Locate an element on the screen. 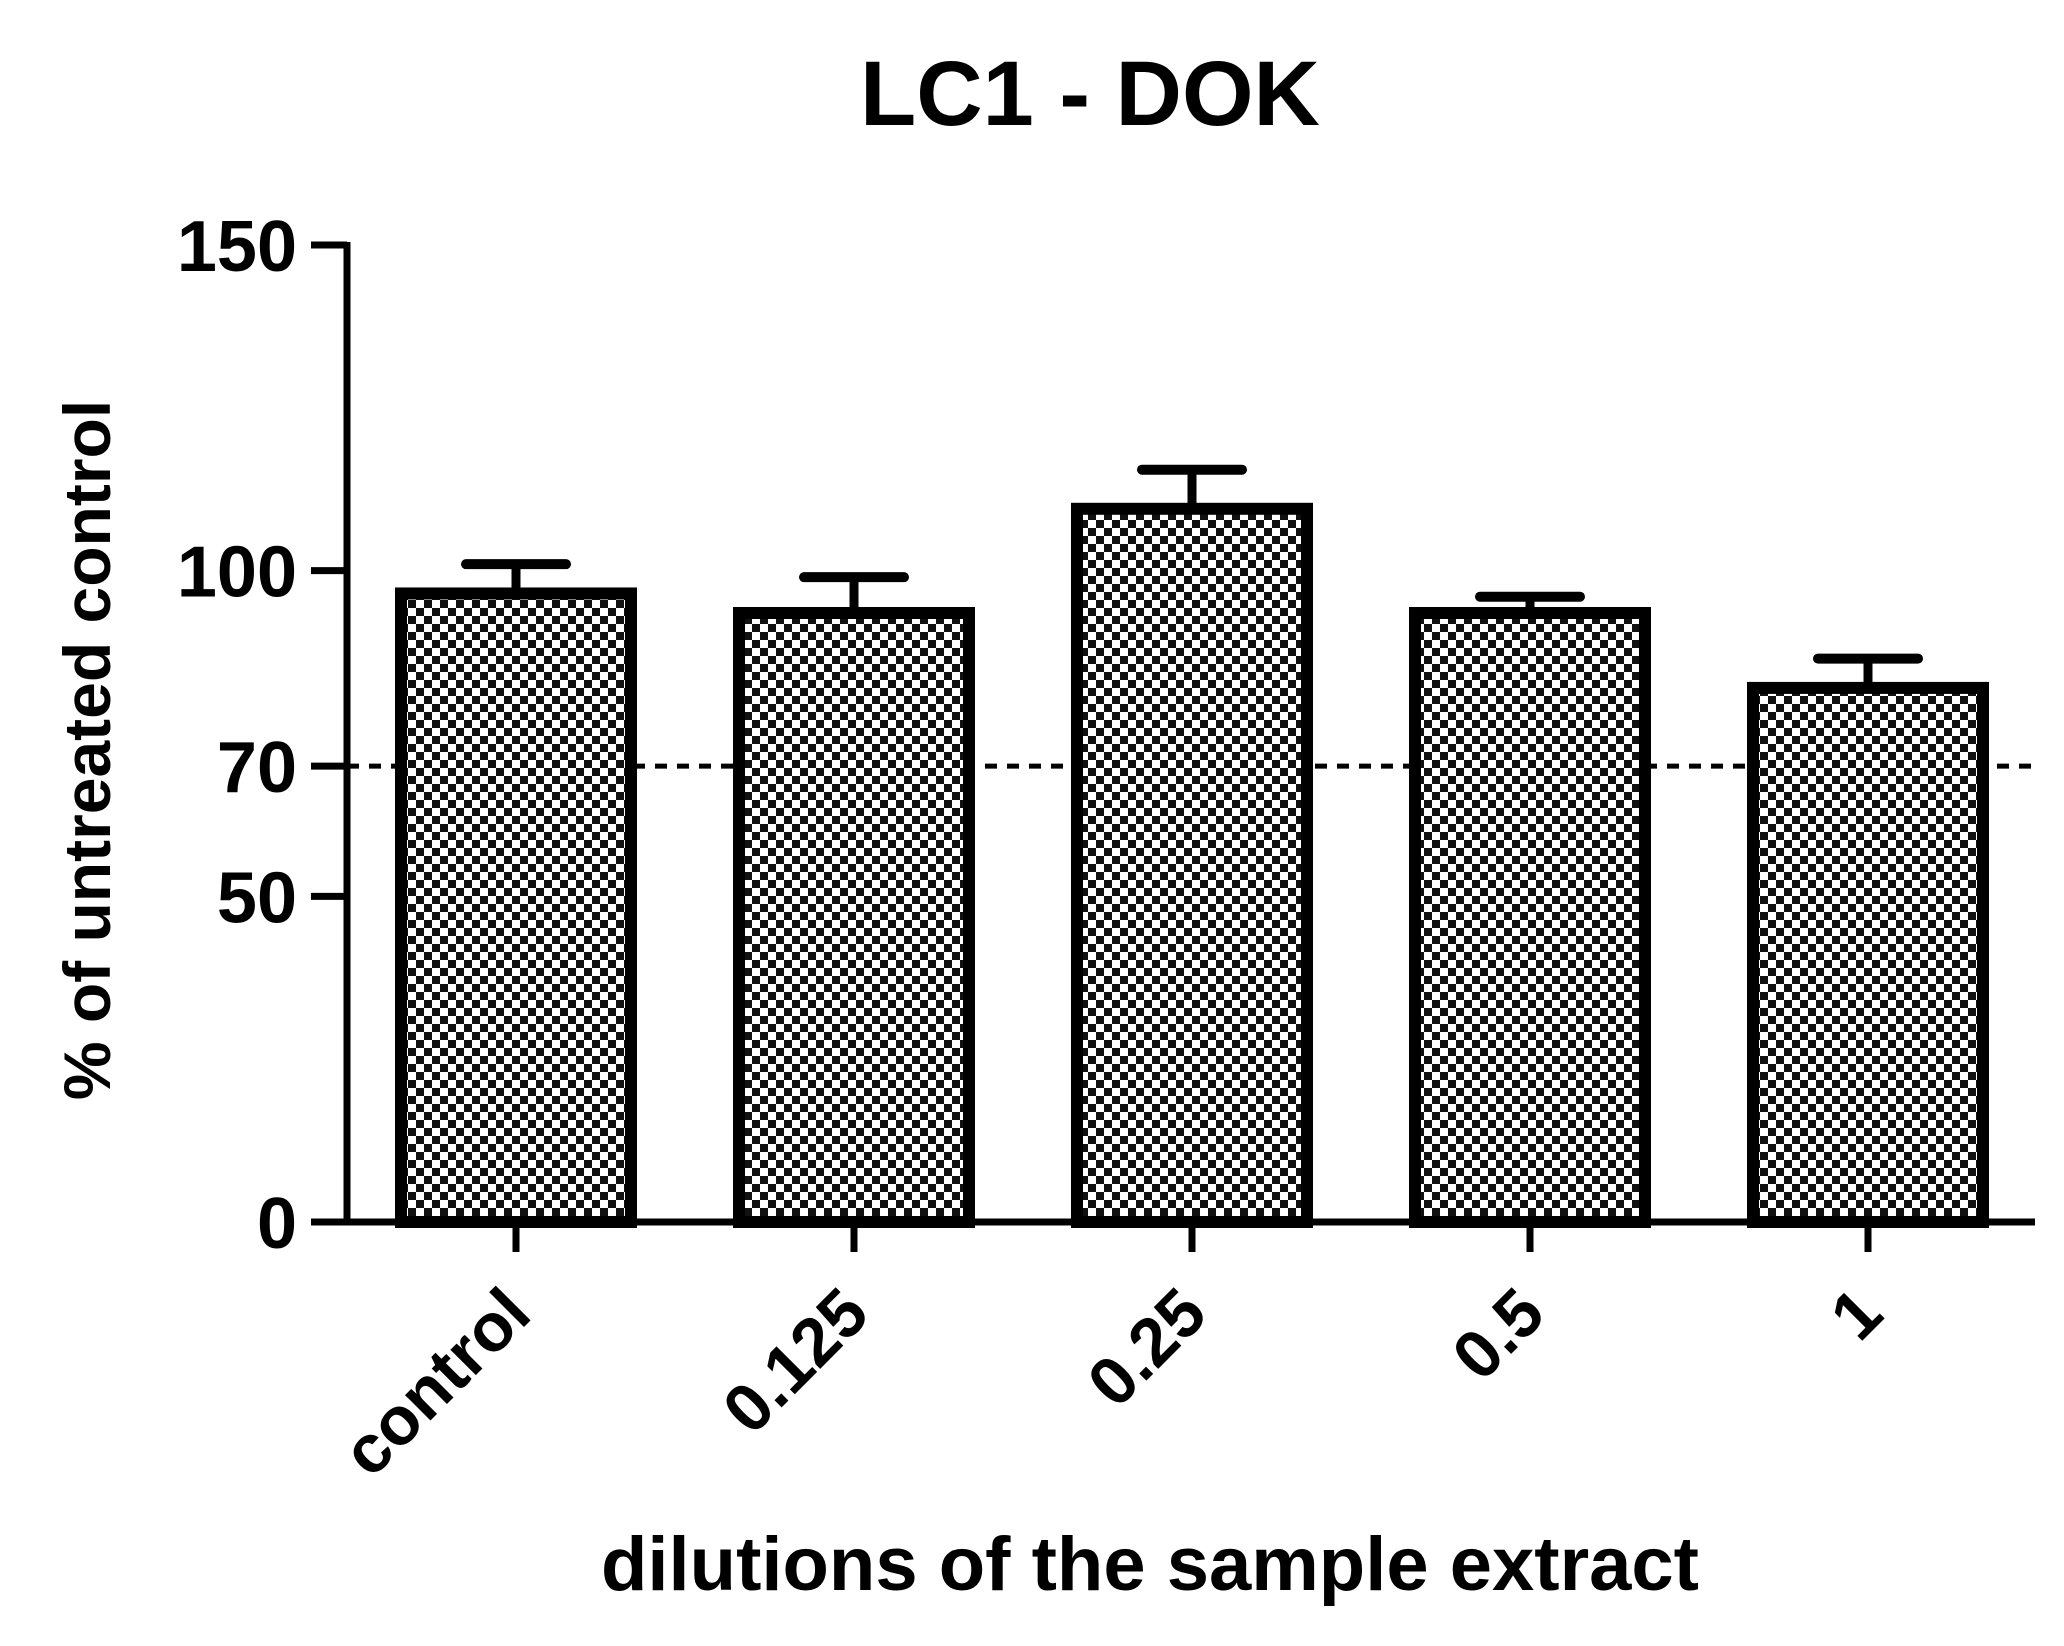 The width and height of the screenshot is (2064, 1646). x-tick-label-control: control is located at coordinates (436, 1382).